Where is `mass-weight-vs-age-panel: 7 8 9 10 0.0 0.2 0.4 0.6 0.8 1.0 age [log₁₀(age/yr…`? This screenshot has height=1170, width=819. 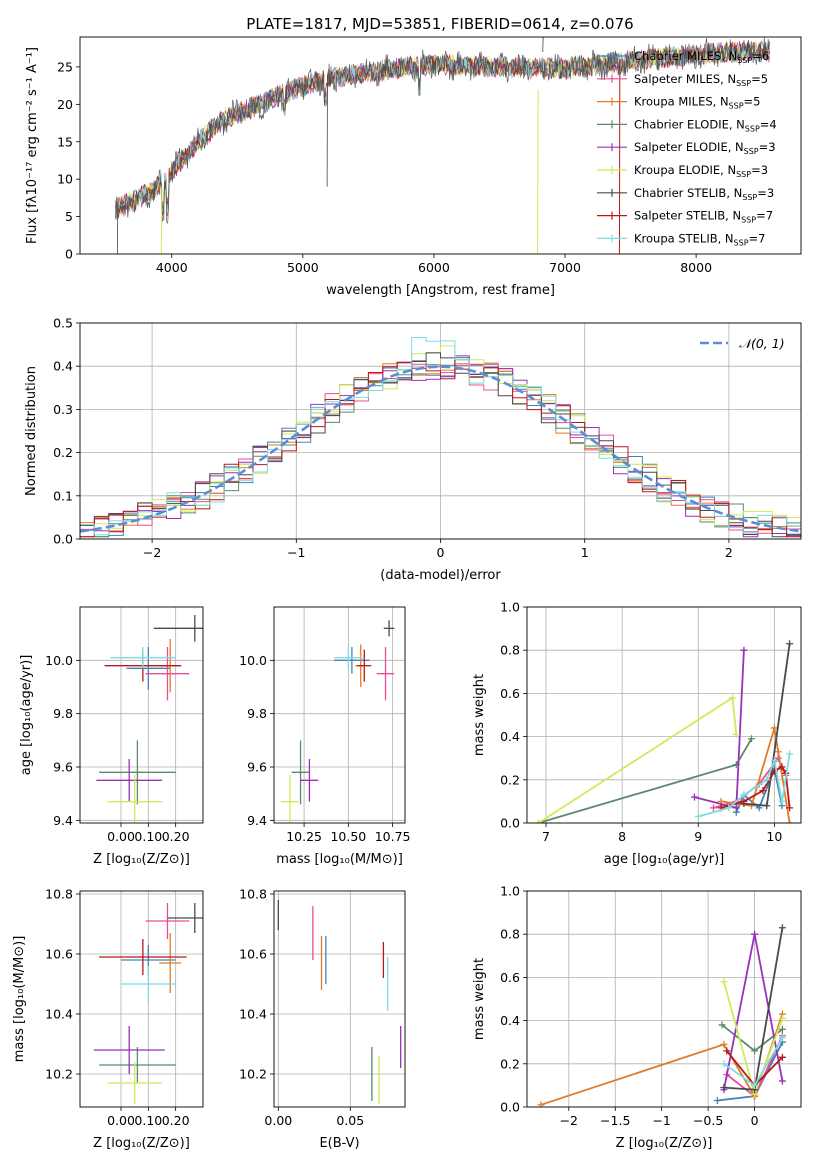
mass-weight-vs-age-panel: 7 8 9 10 0.0 0.2 0.4 0.6 0.8 1.0 age [log₁₀(age/yr… is located at coordinates (637, 733).